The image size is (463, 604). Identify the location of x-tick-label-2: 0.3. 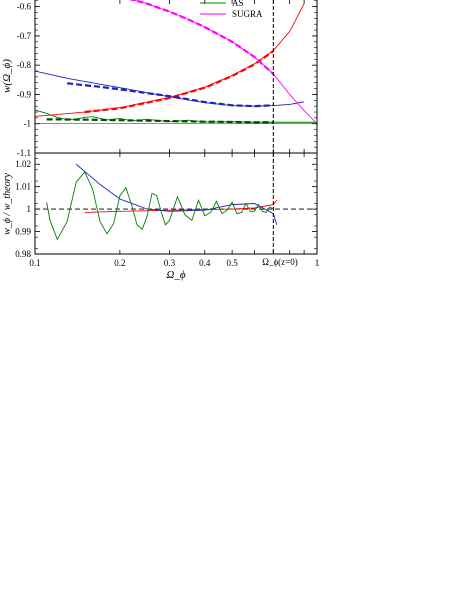
(170, 263).